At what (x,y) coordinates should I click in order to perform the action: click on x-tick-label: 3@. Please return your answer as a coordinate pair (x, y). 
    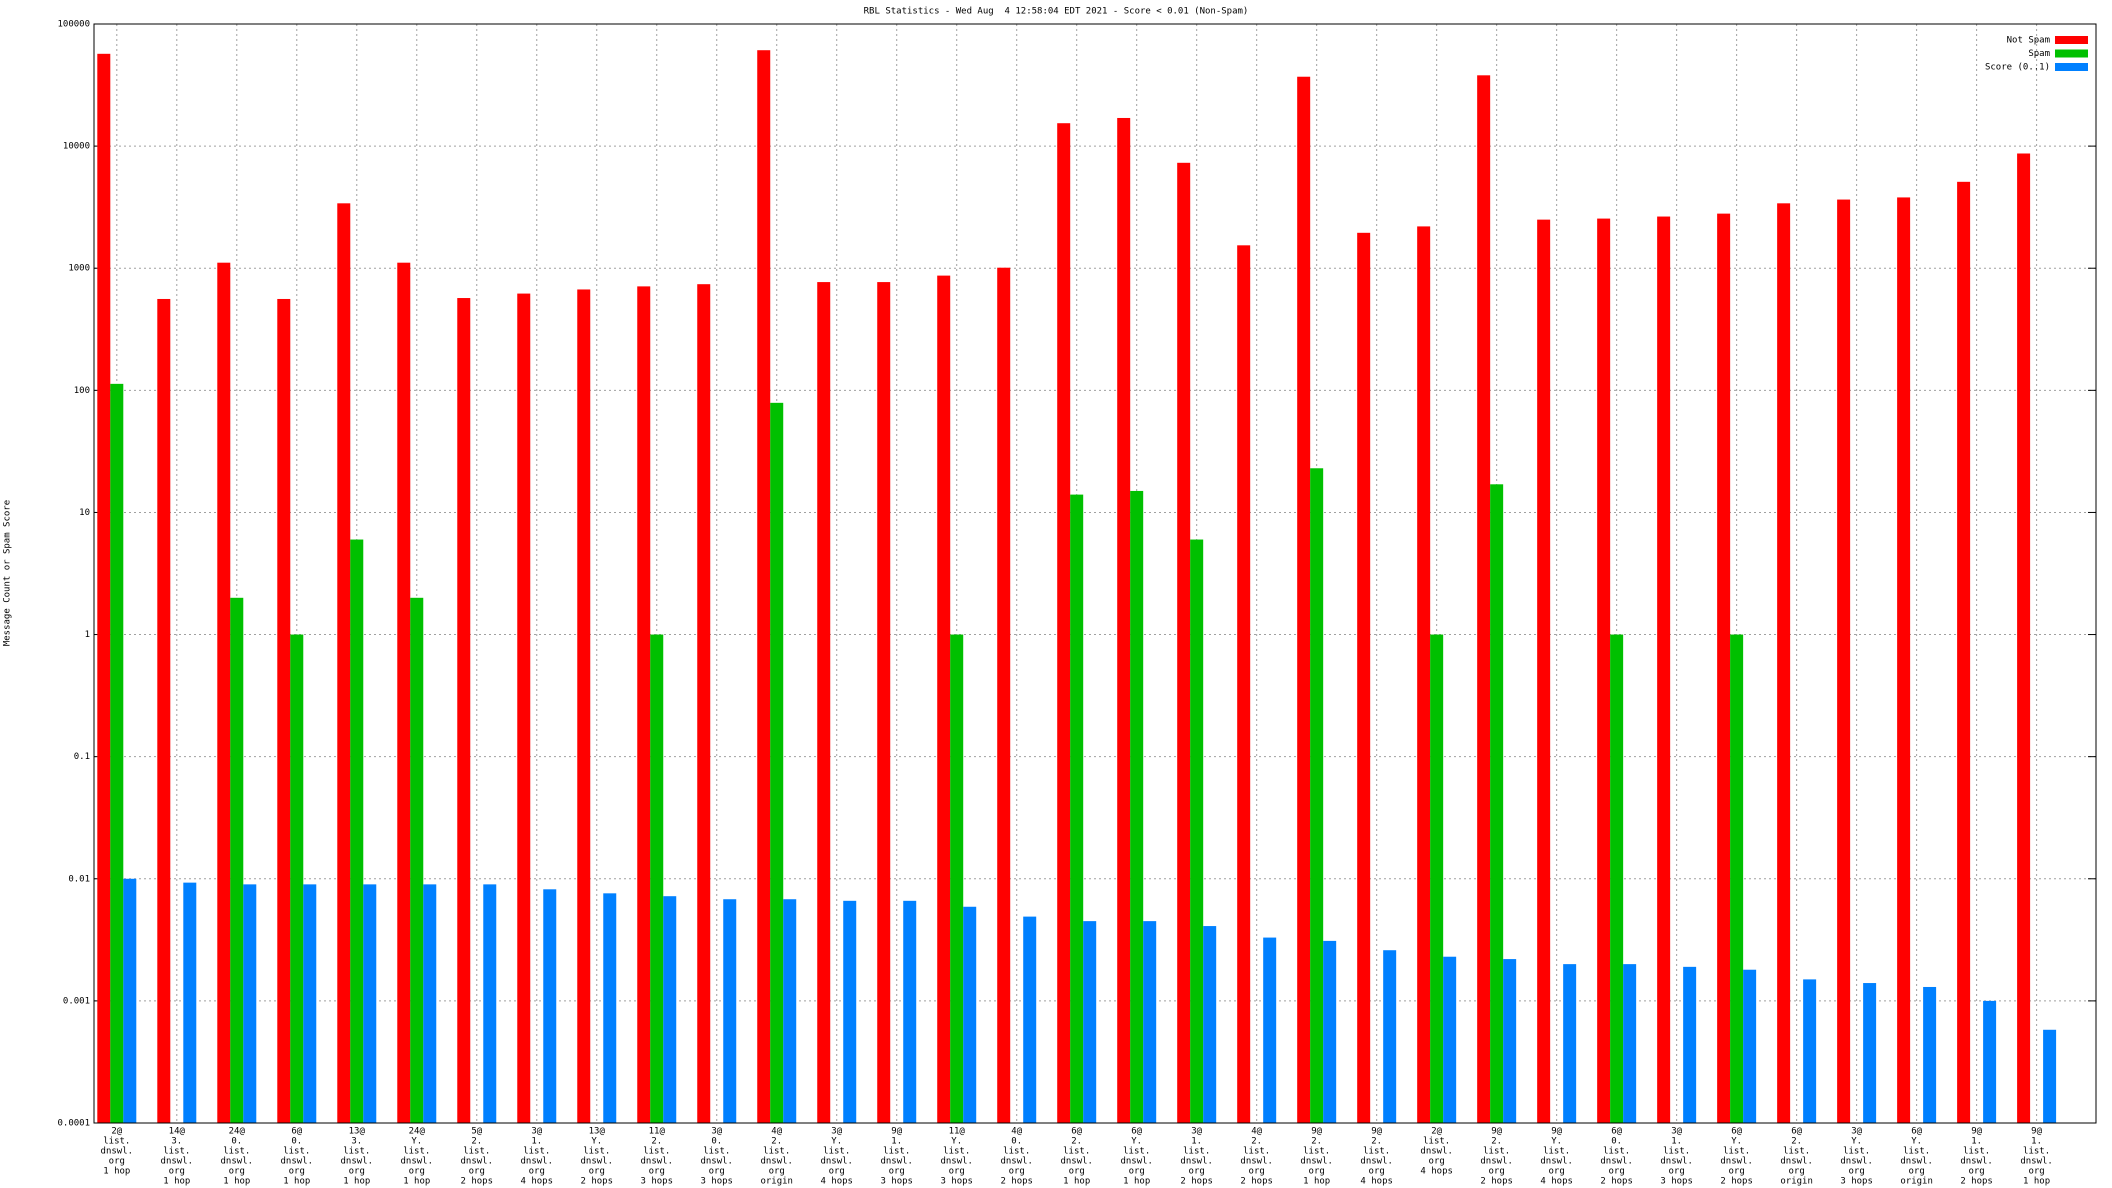
    Looking at the image, I should click on (1196, 1132).